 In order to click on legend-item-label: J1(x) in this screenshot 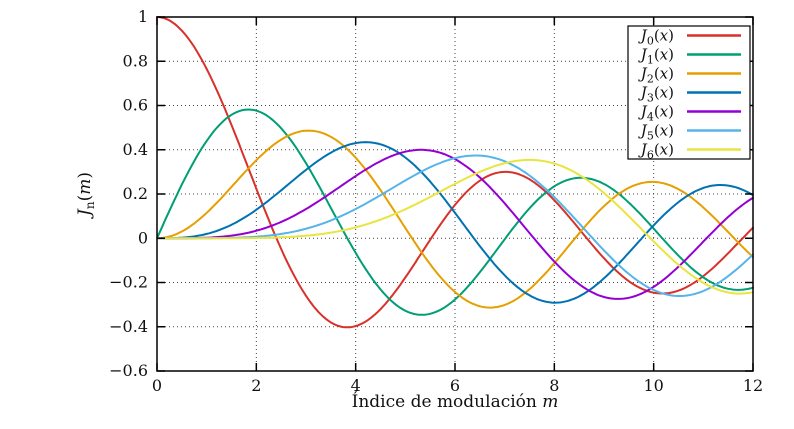, I will do `click(656, 56)`.